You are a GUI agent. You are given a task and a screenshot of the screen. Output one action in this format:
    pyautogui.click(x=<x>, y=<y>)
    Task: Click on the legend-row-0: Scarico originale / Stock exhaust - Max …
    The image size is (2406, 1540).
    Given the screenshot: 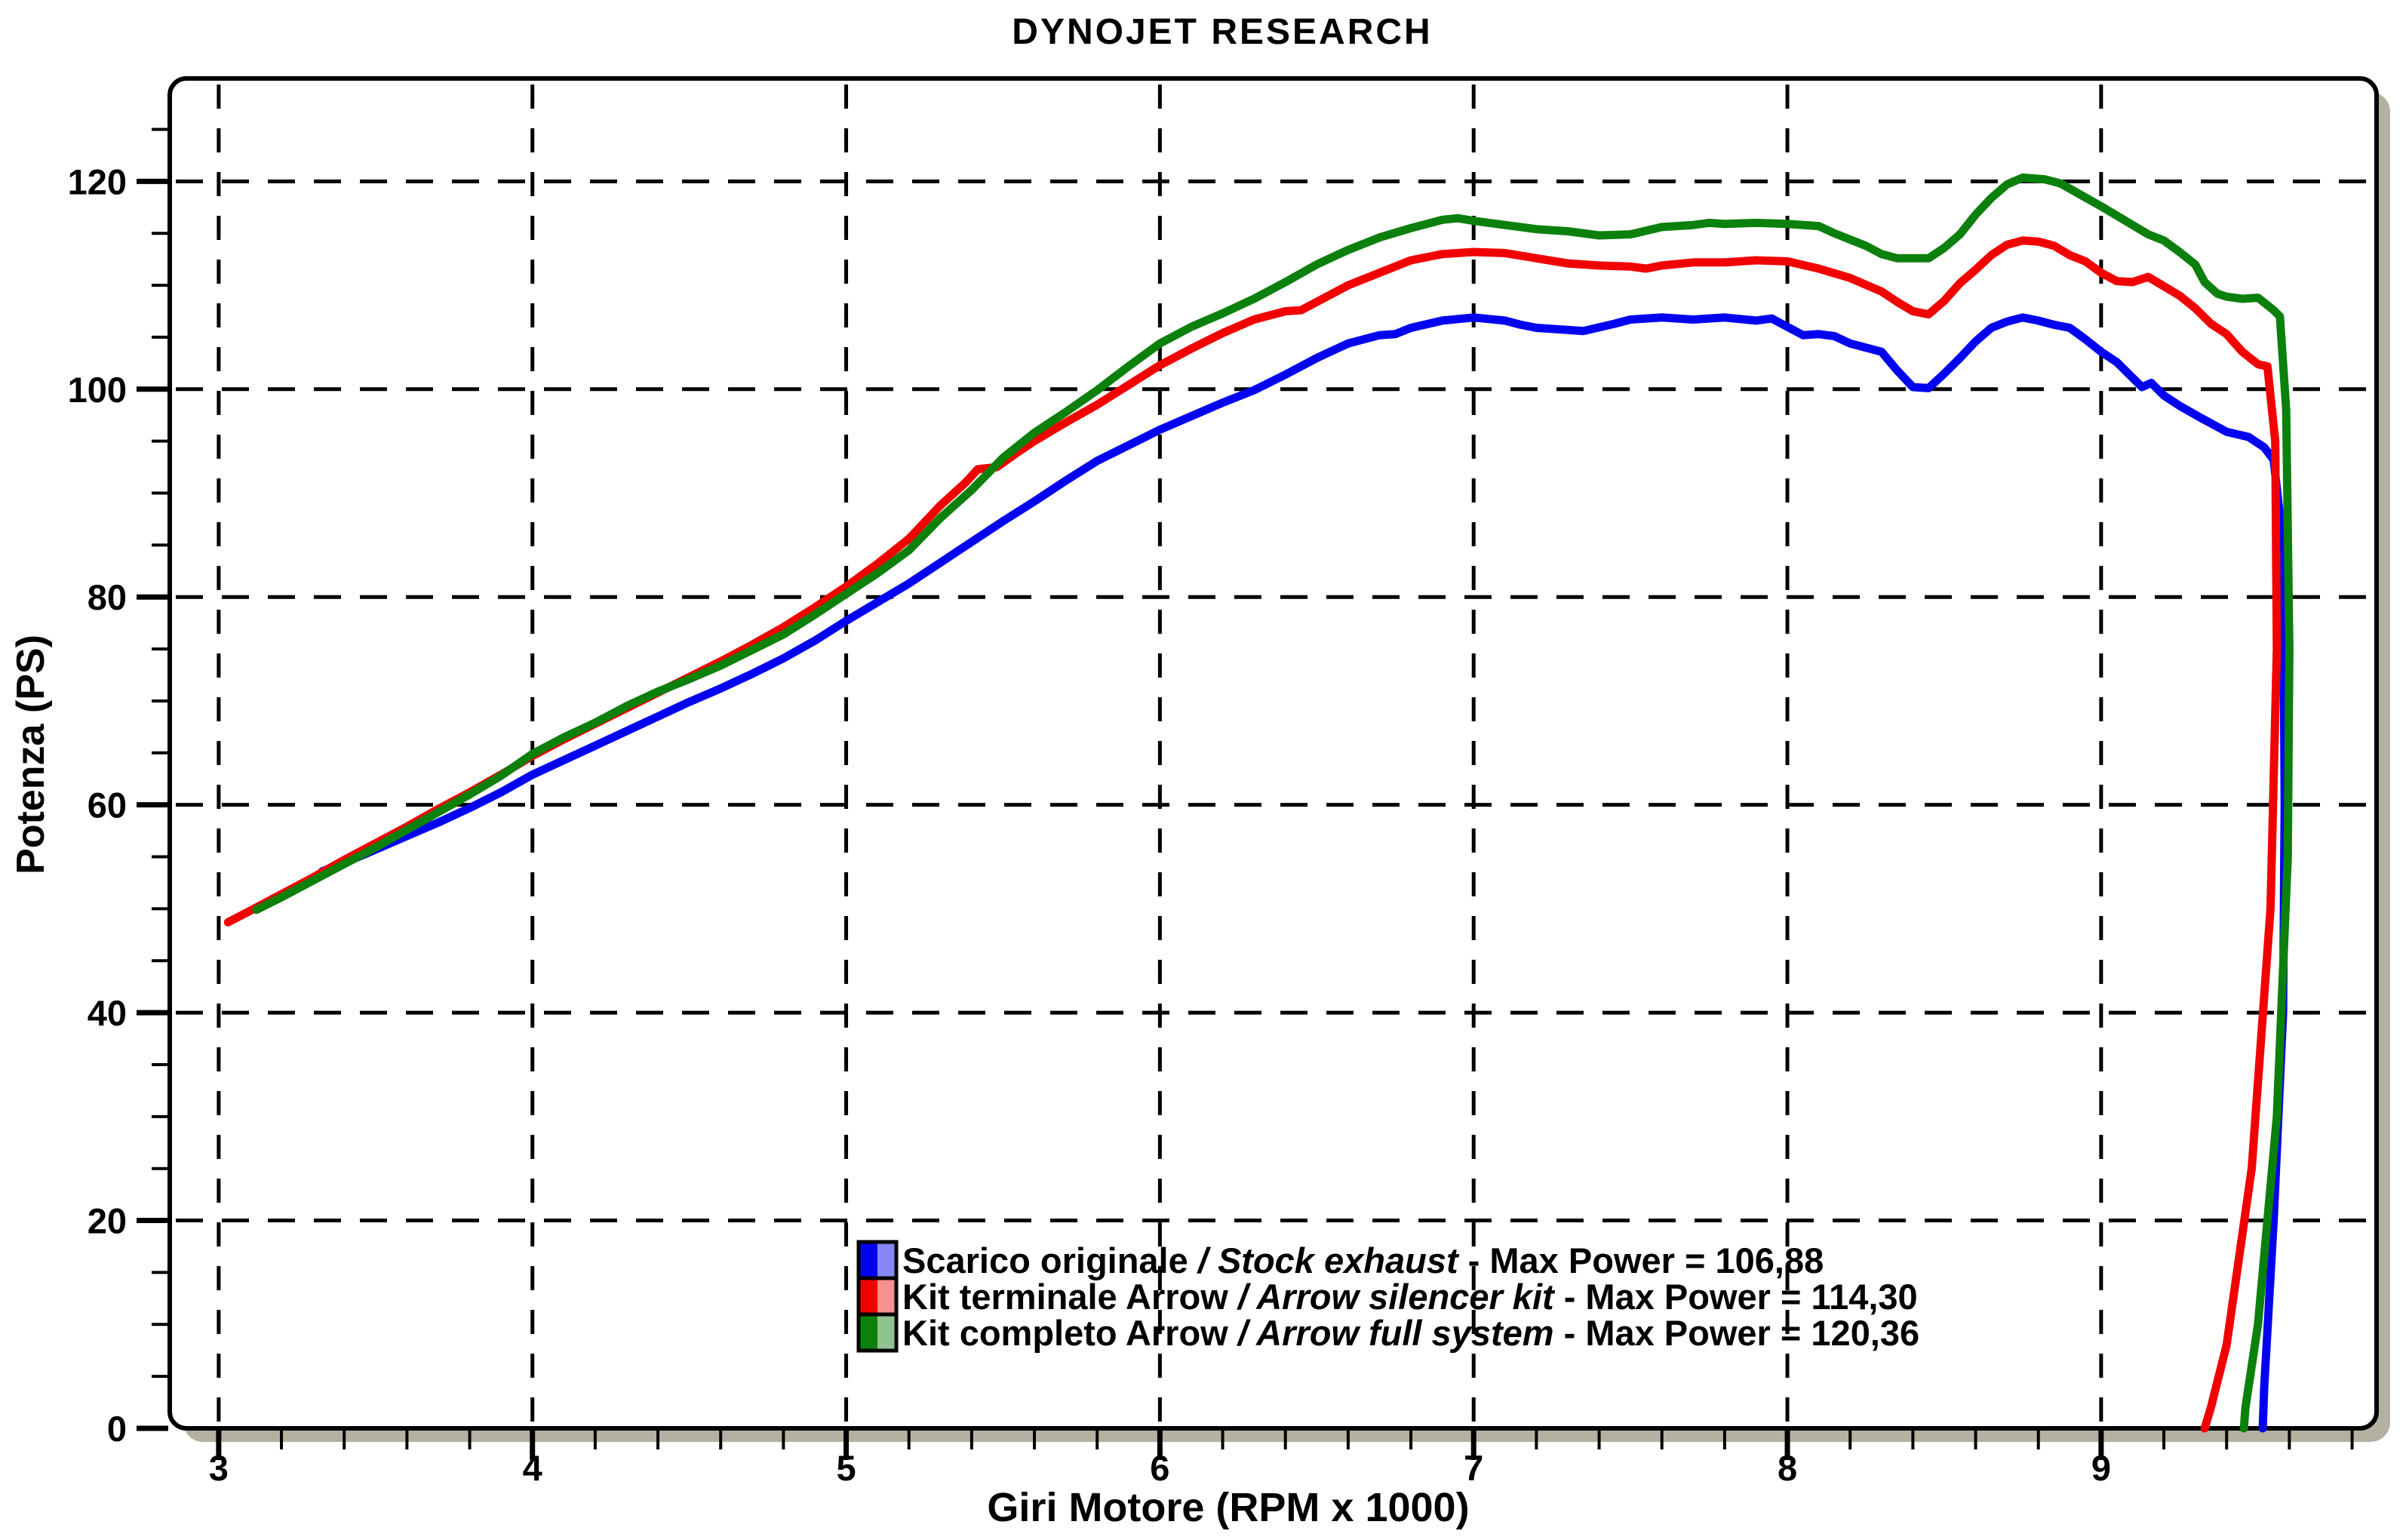 What is the action you would take?
    pyautogui.click(x=1363, y=1260)
    